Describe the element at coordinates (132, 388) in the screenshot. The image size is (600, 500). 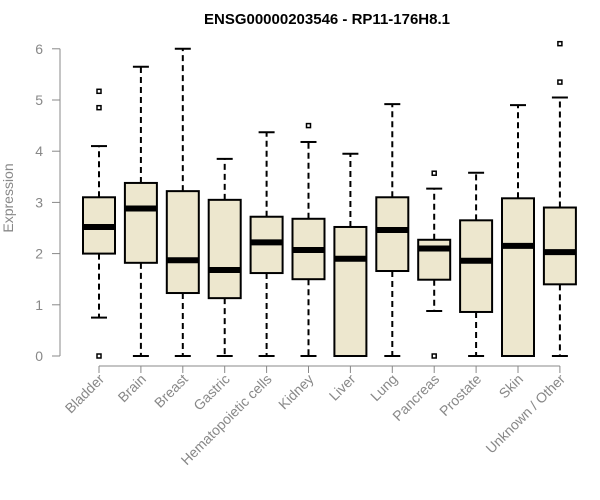
I see `x-tick-label: Brain` at that location.